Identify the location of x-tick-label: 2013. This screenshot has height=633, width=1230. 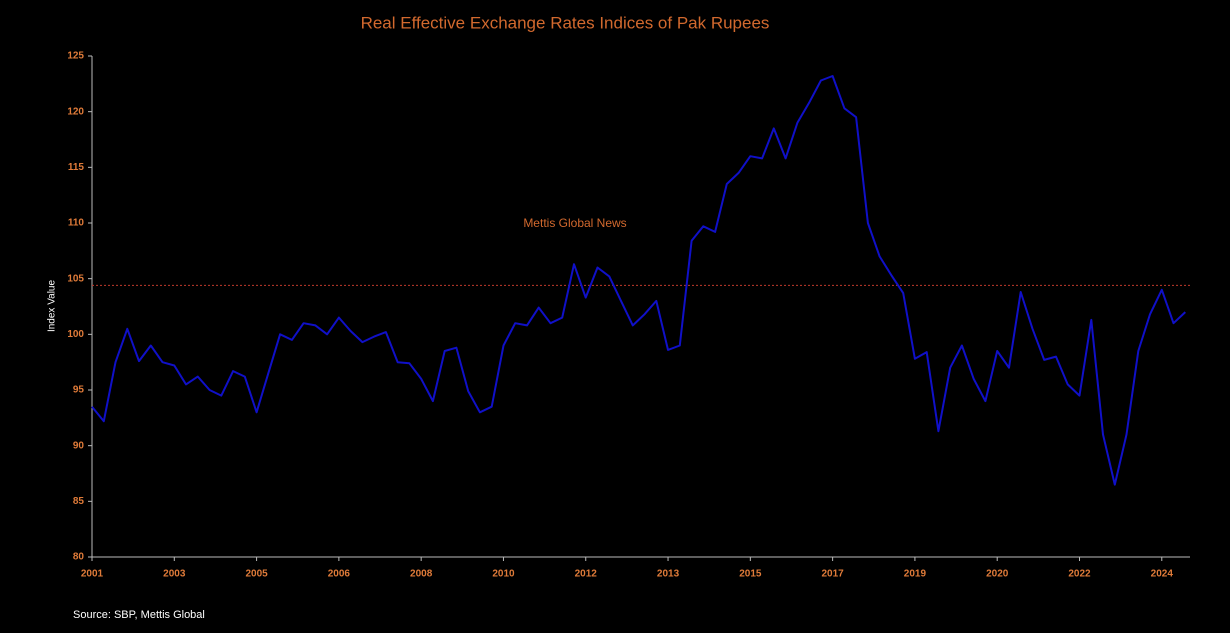
(668, 574).